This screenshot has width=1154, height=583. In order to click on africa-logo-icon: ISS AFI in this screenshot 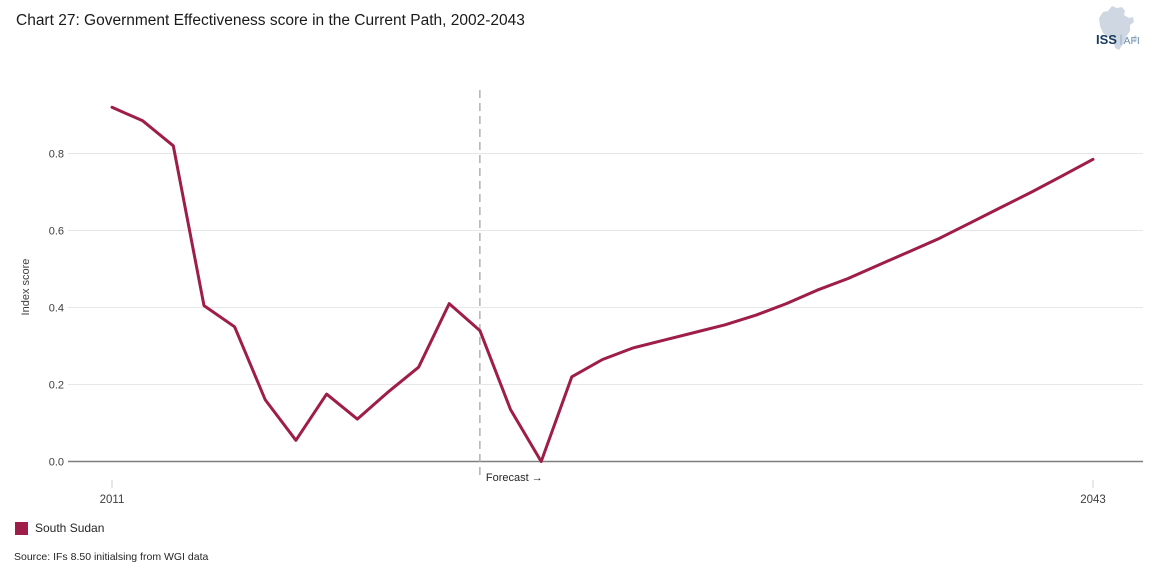, I will do `click(1118, 28)`.